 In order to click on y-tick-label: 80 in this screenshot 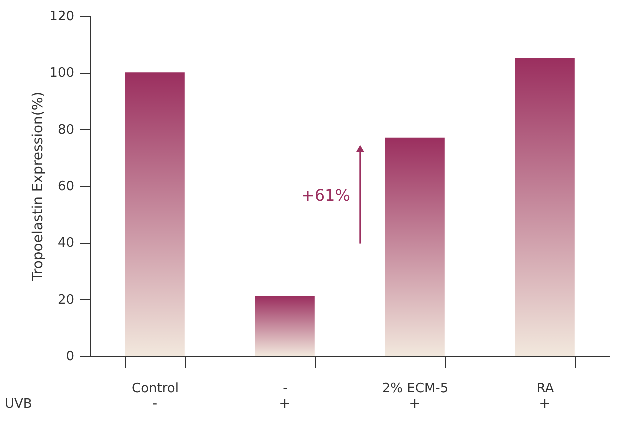, I will do `click(66, 130)`.